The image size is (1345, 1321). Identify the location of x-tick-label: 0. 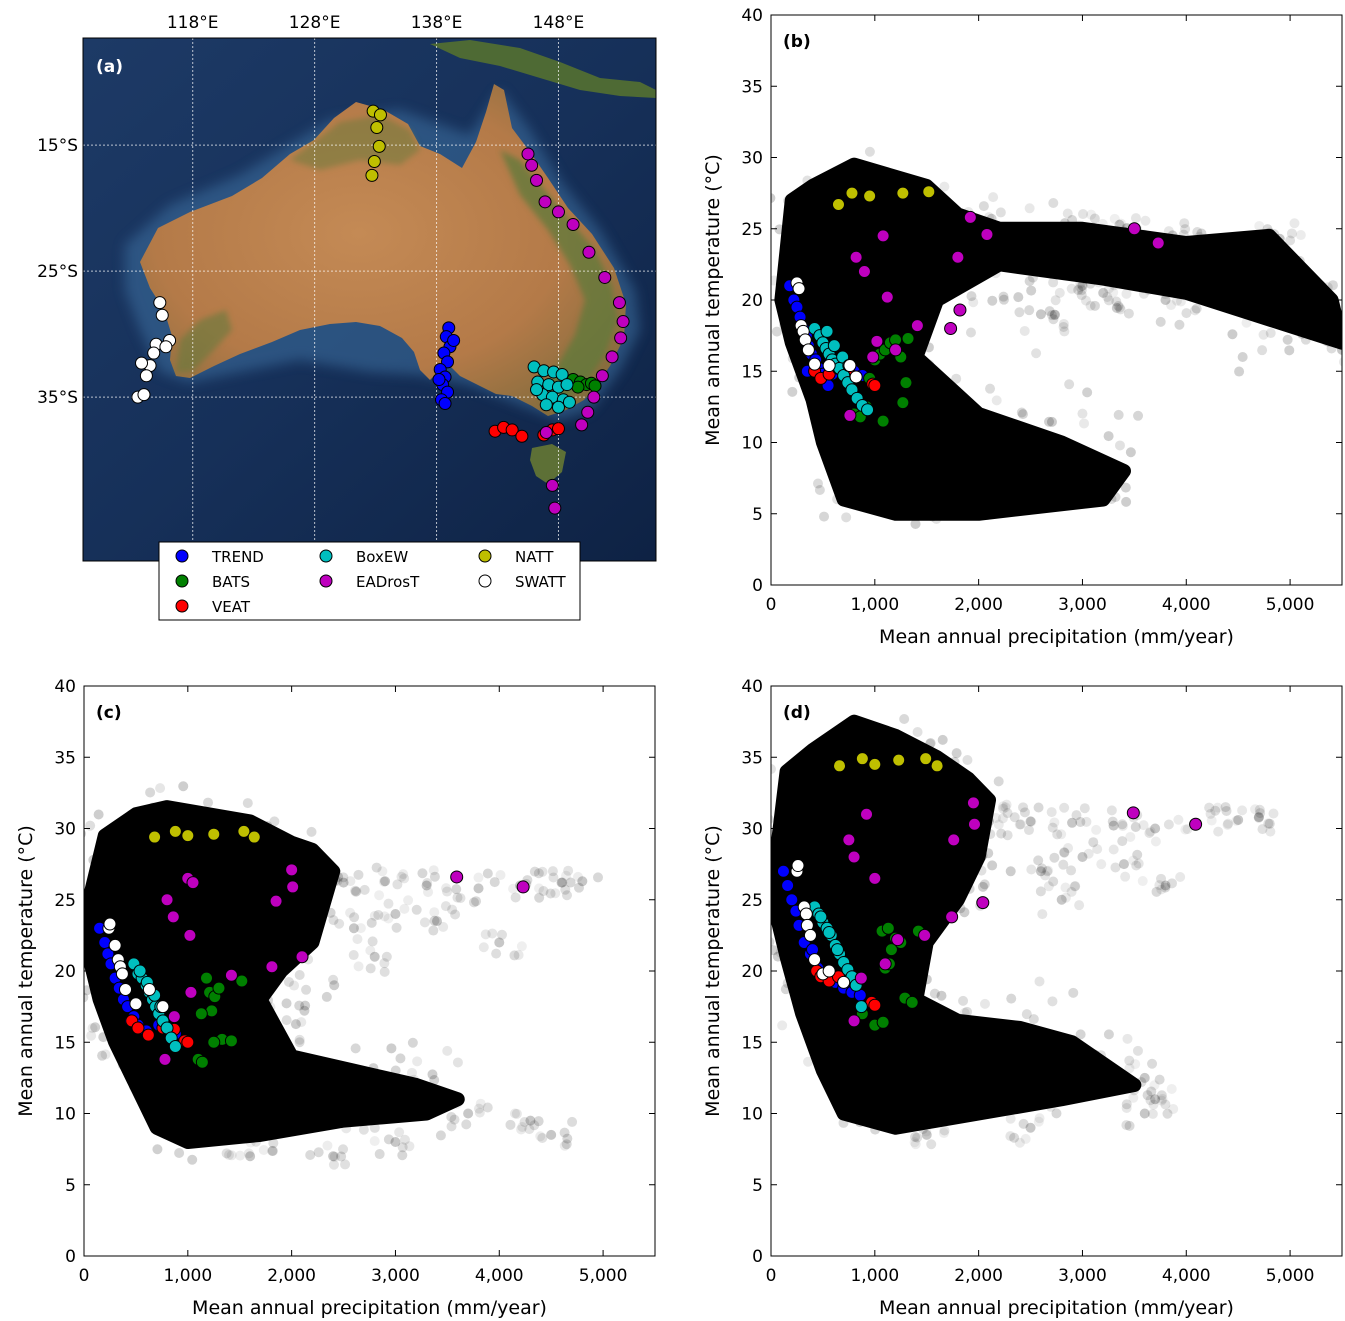
(84, 1276).